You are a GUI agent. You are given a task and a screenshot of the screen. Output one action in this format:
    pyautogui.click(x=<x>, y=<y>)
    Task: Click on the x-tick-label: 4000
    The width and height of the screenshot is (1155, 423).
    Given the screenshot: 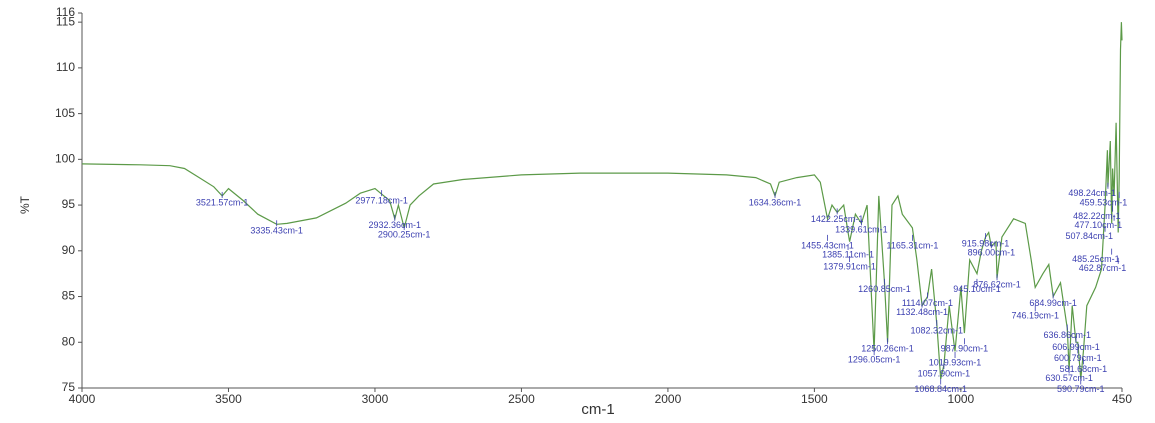 What is the action you would take?
    pyautogui.click(x=82, y=399)
    